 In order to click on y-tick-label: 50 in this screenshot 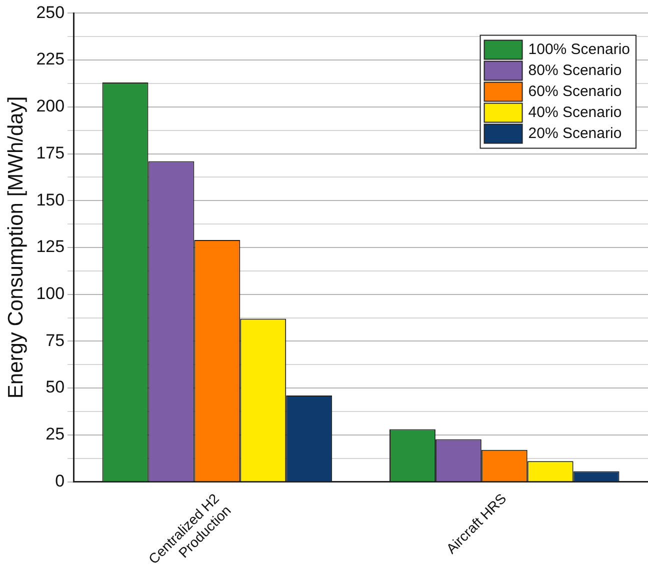, I will do `click(55, 387)`.